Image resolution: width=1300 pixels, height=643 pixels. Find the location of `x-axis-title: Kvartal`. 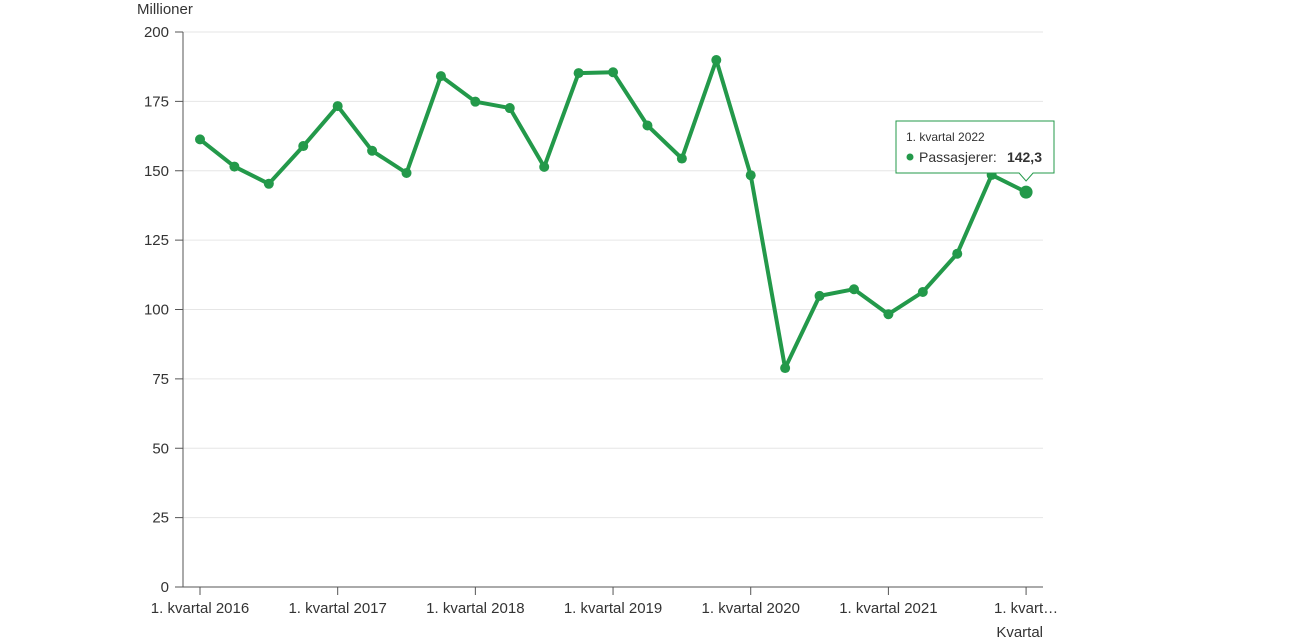

x-axis-title: Kvartal is located at coordinates (1019, 632).